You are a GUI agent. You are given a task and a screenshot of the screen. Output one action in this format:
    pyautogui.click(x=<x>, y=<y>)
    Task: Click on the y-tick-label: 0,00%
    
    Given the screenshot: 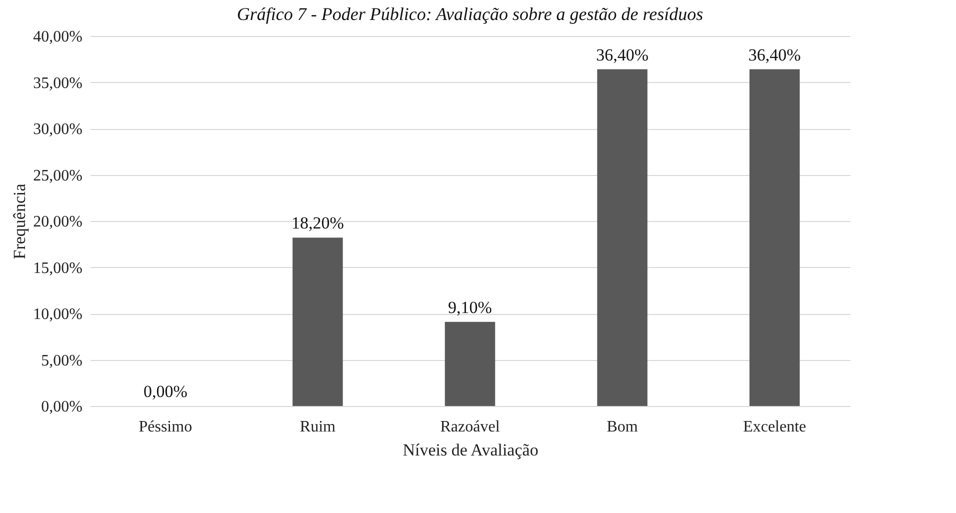 What is the action you would take?
    pyautogui.click(x=61, y=407)
    